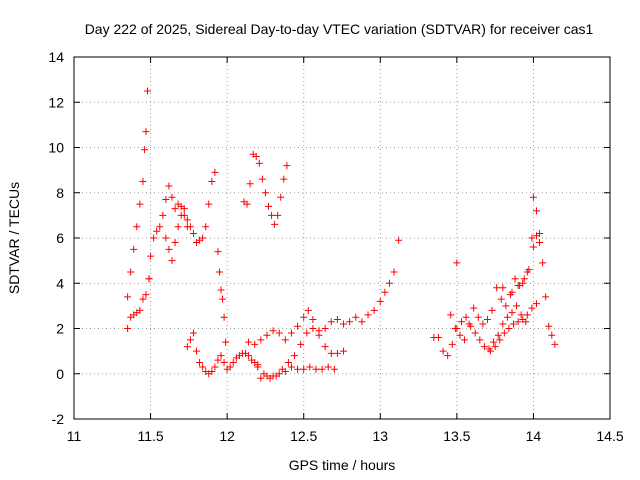  Describe the element at coordinates (60, 374) in the screenshot. I see `y-tick-label: 0` at that location.